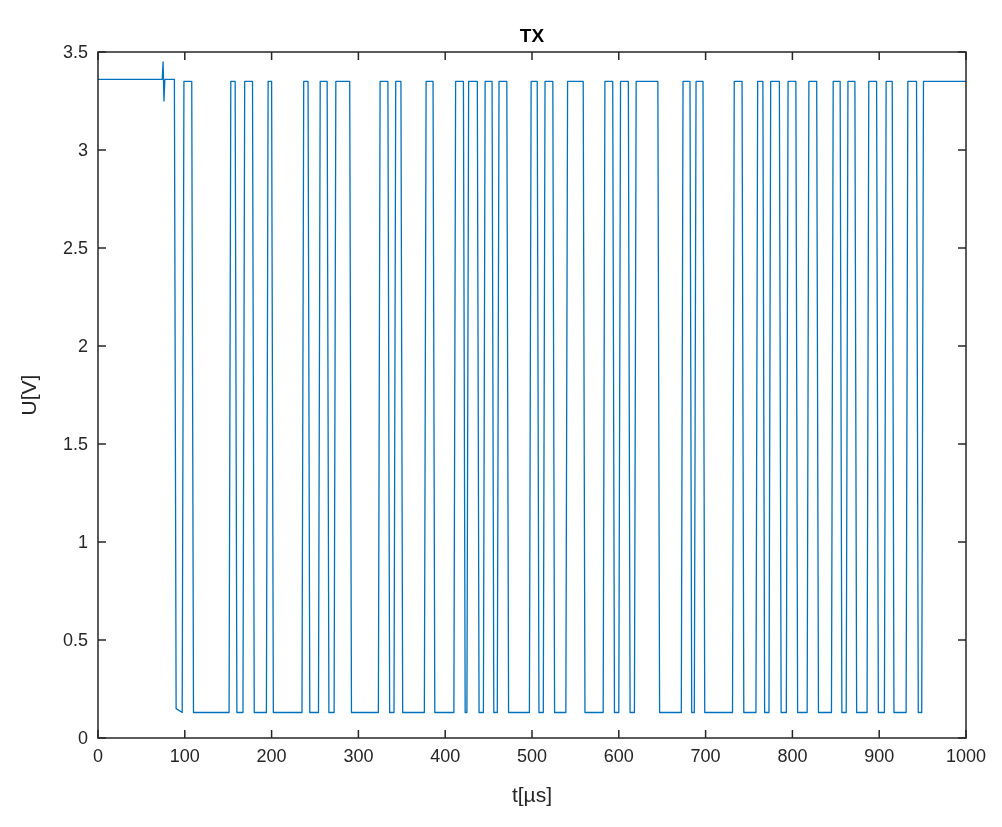  What do you see at coordinates (532, 794) in the screenshot?
I see `x-axis-title: t[µs]` at bounding box center [532, 794].